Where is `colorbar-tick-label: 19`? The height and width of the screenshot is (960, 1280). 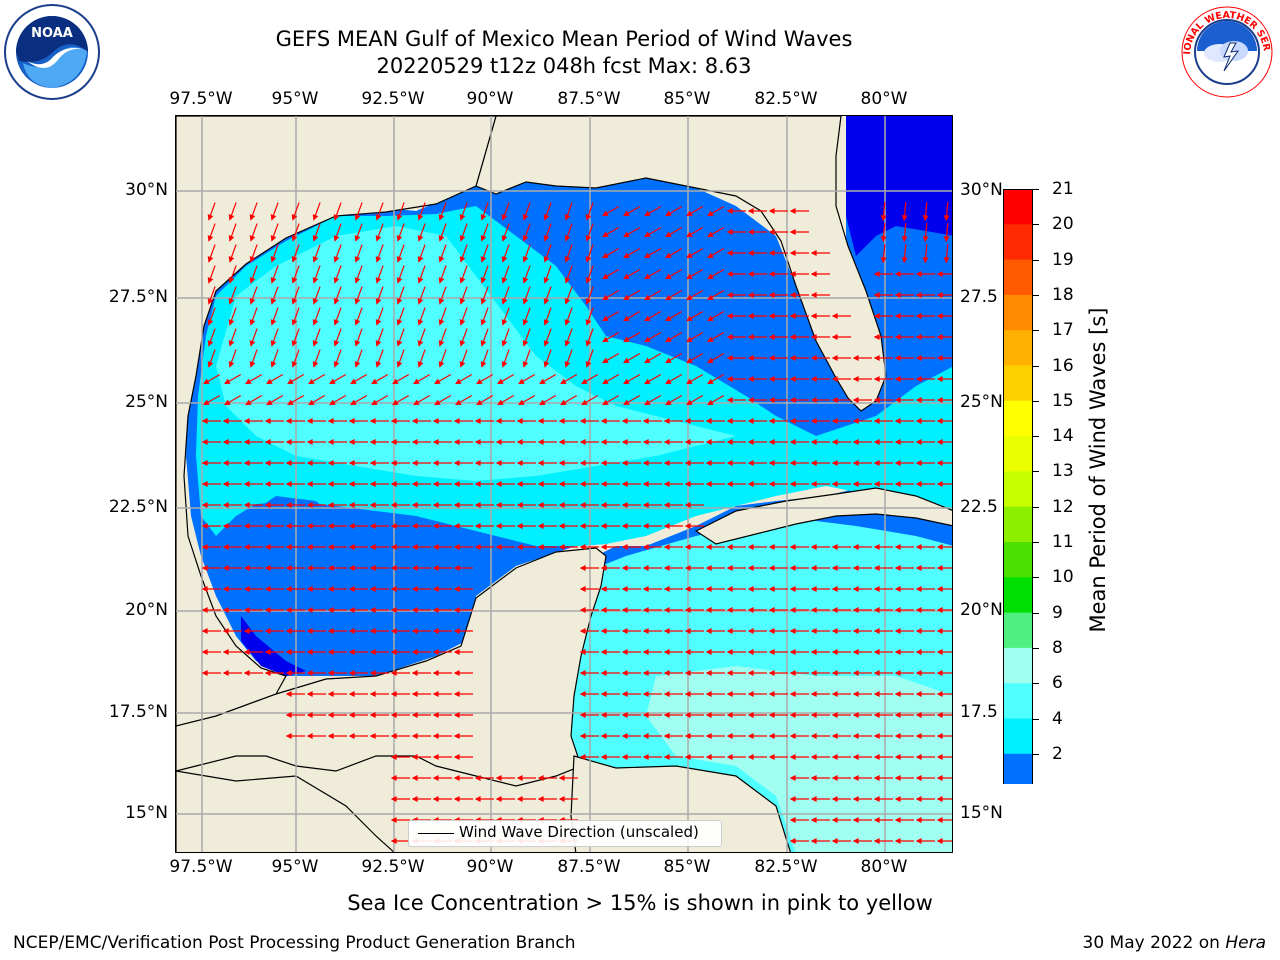 colorbar-tick-label: 19 is located at coordinates (1063, 259).